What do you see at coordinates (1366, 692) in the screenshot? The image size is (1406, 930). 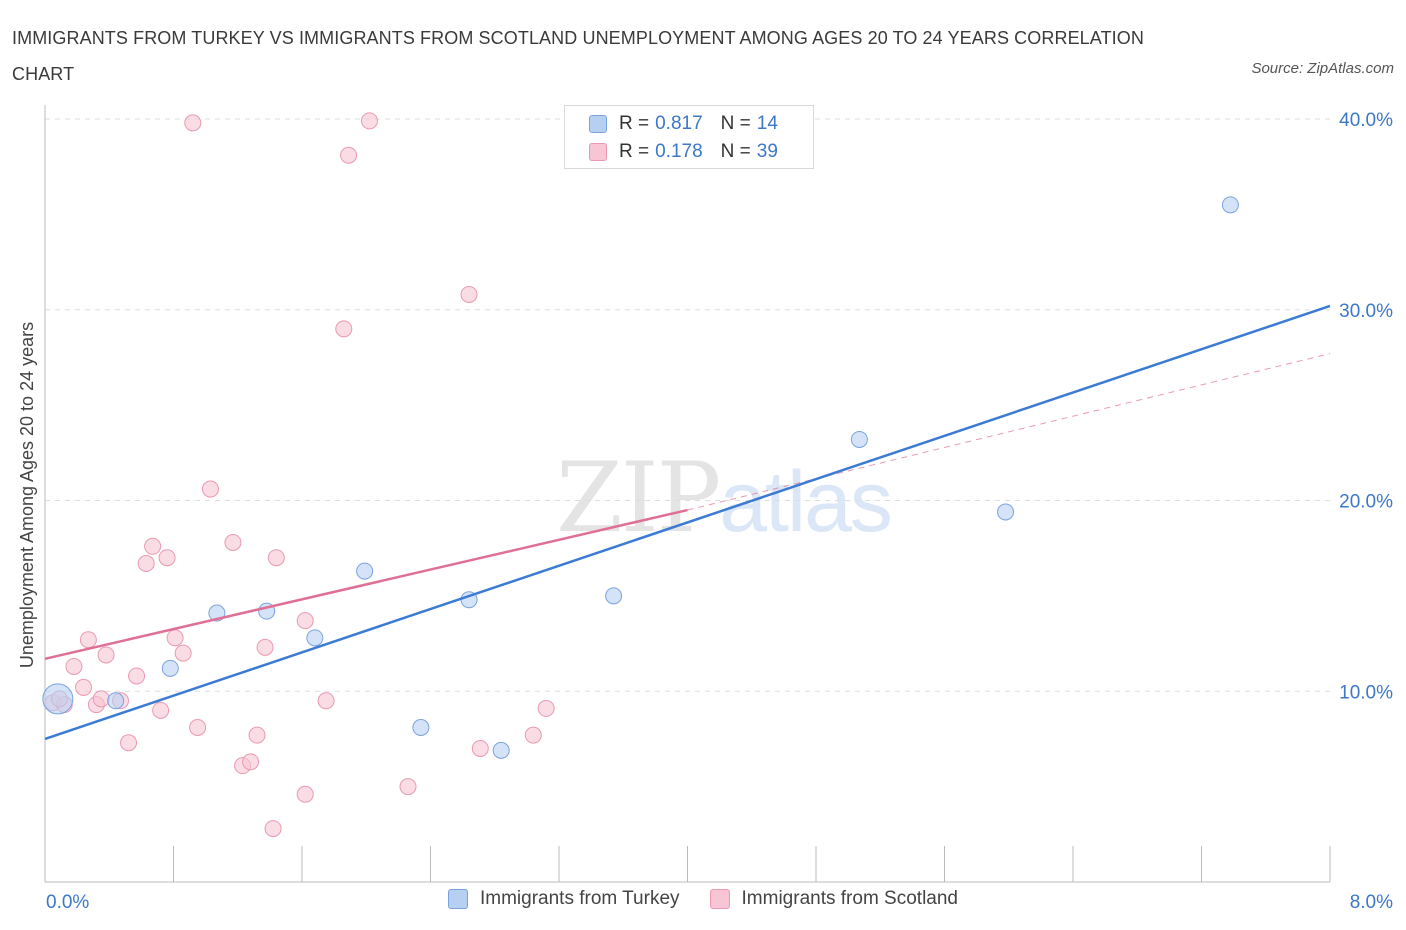 I see `y-tick-label: 10.0%` at bounding box center [1366, 692].